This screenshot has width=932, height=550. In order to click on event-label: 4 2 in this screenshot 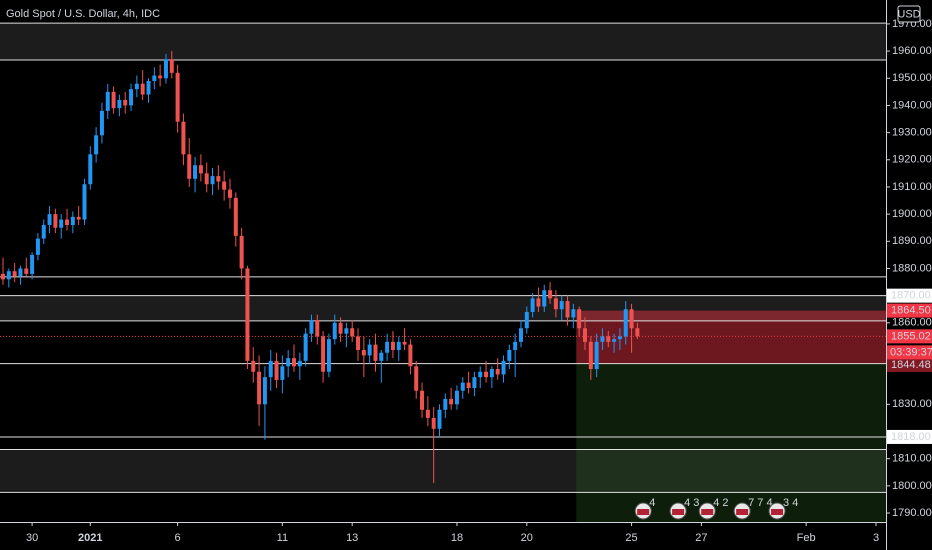, I will do `click(720, 503)`.